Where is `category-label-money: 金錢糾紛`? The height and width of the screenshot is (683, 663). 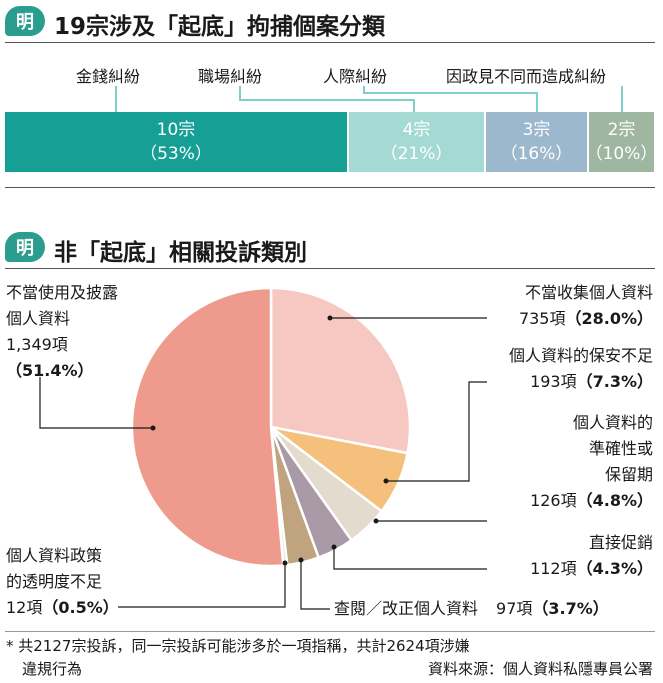
category-label-money: 金錢糾紛 is located at coordinates (108, 76).